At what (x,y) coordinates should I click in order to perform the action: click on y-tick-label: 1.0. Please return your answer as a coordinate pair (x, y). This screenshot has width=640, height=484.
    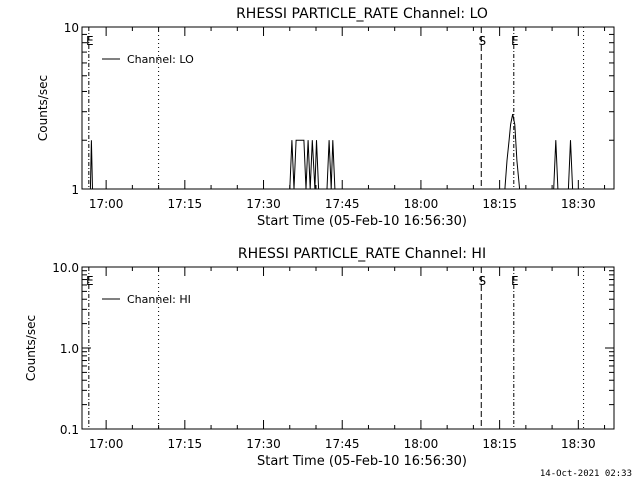
    Looking at the image, I should click on (69, 349).